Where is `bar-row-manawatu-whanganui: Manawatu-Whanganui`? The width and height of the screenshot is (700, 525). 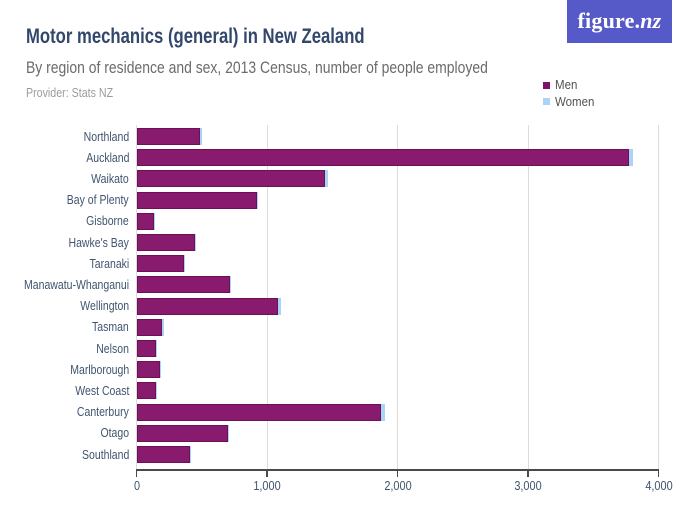 bar-row-manawatu-whanganui: Manawatu-Whanganui is located at coordinates (350, 285).